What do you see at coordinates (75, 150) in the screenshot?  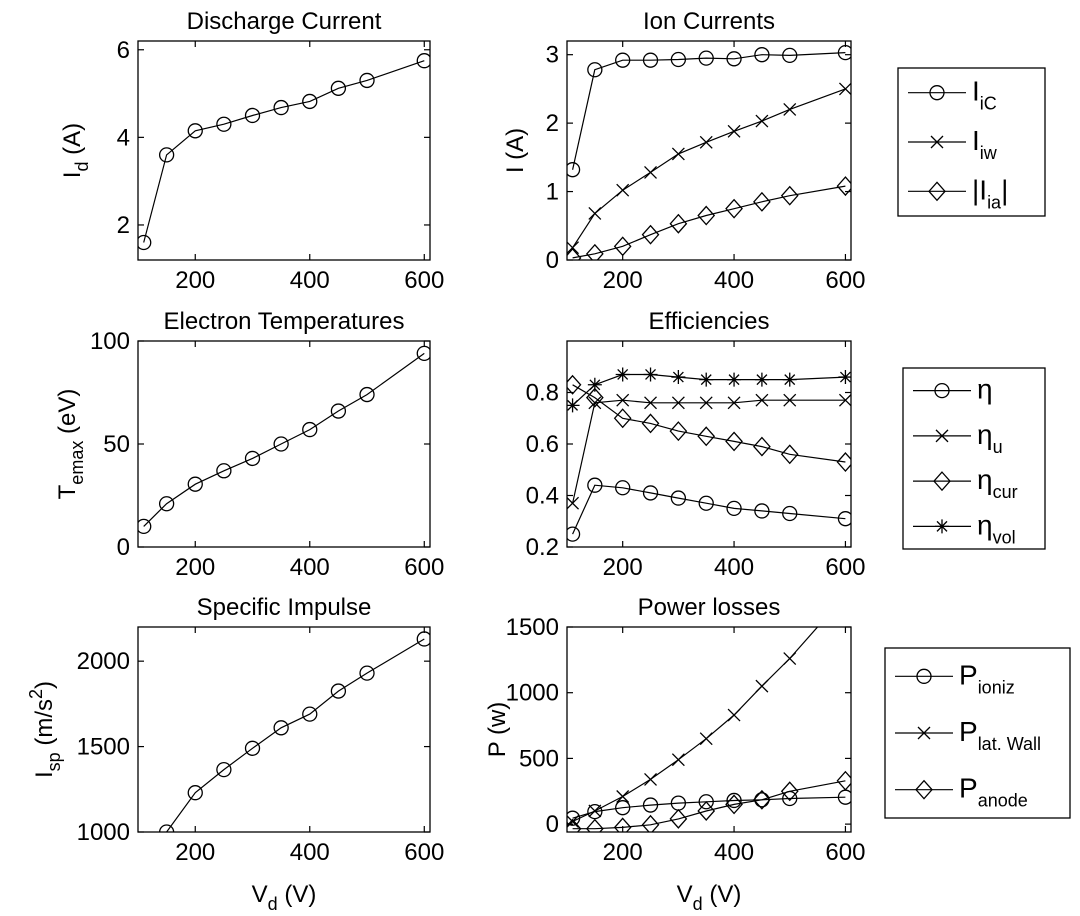 I see `y-axis-label: Id (A)` at bounding box center [75, 150].